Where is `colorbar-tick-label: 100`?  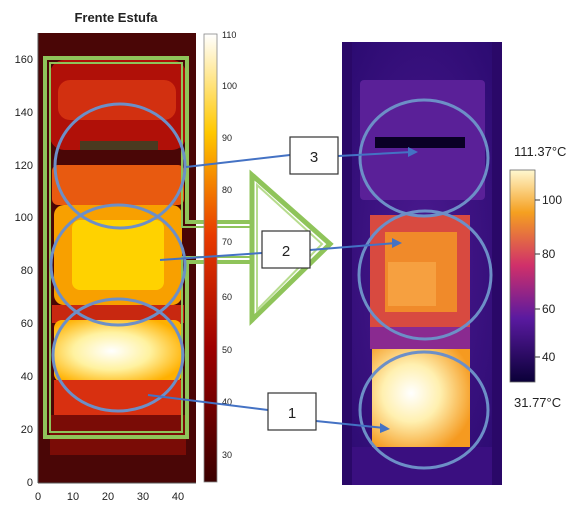 colorbar-tick-label: 100 is located at coordinates (229, 86).